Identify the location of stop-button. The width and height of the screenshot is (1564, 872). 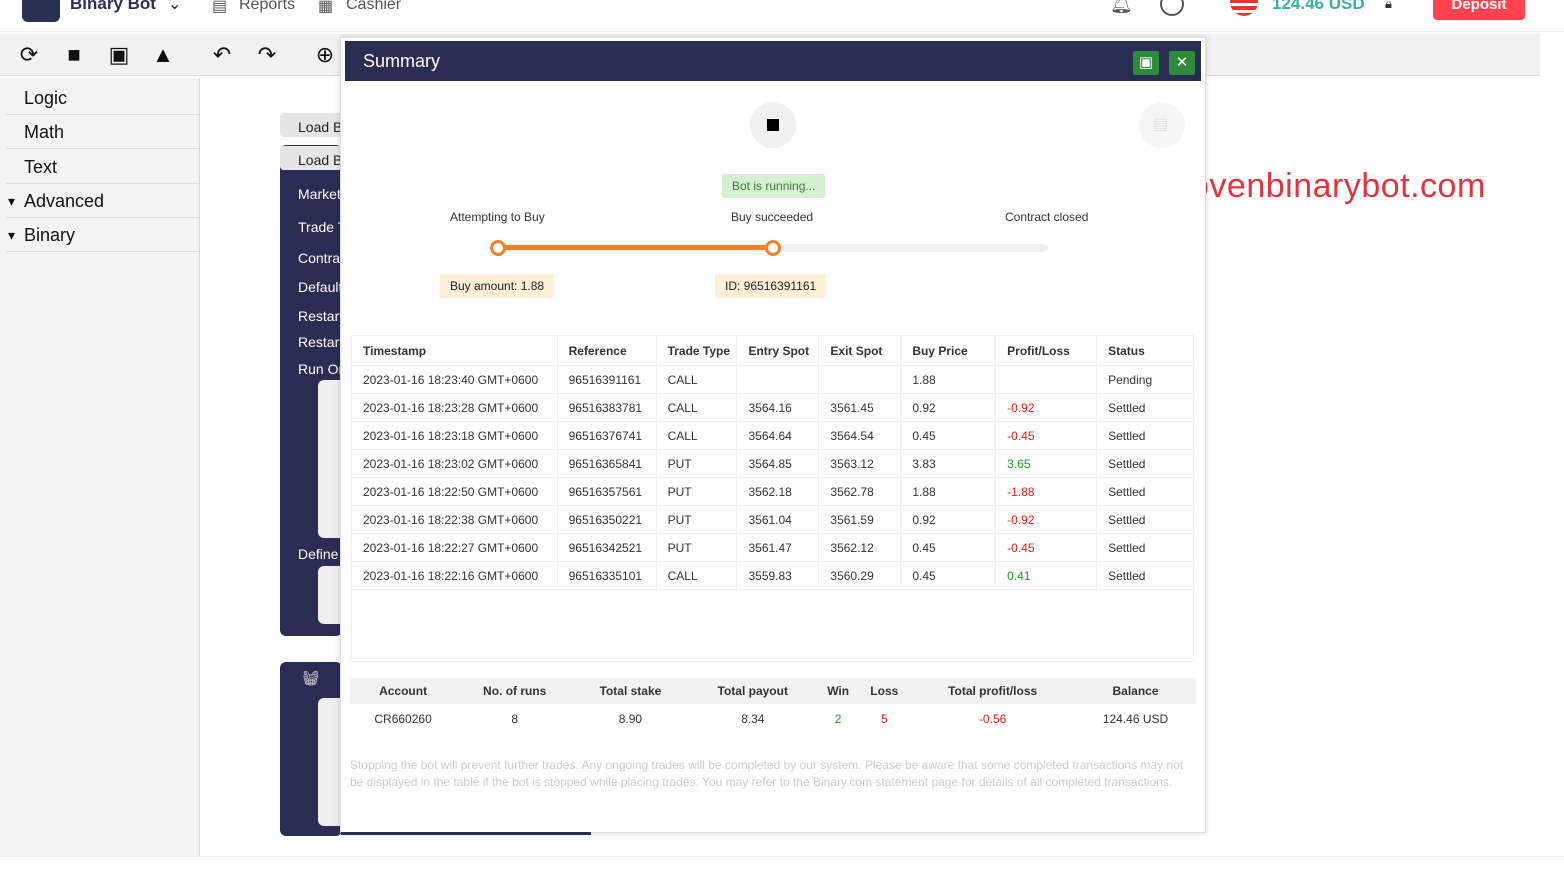
(773, 125).